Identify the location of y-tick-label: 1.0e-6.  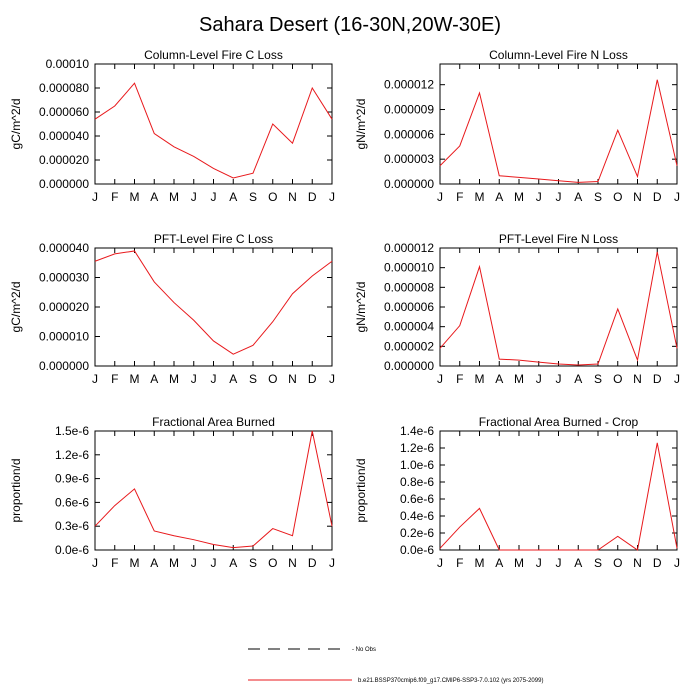
(417, 465).